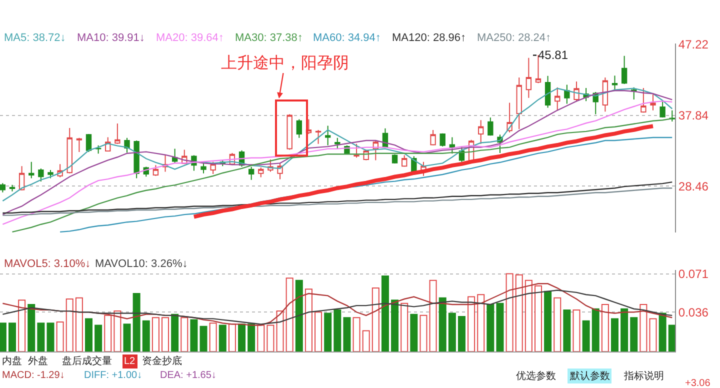 The image size is (720, 388). I want to click on annotation: 上升途中，阳孕阴, so click(285, 63).